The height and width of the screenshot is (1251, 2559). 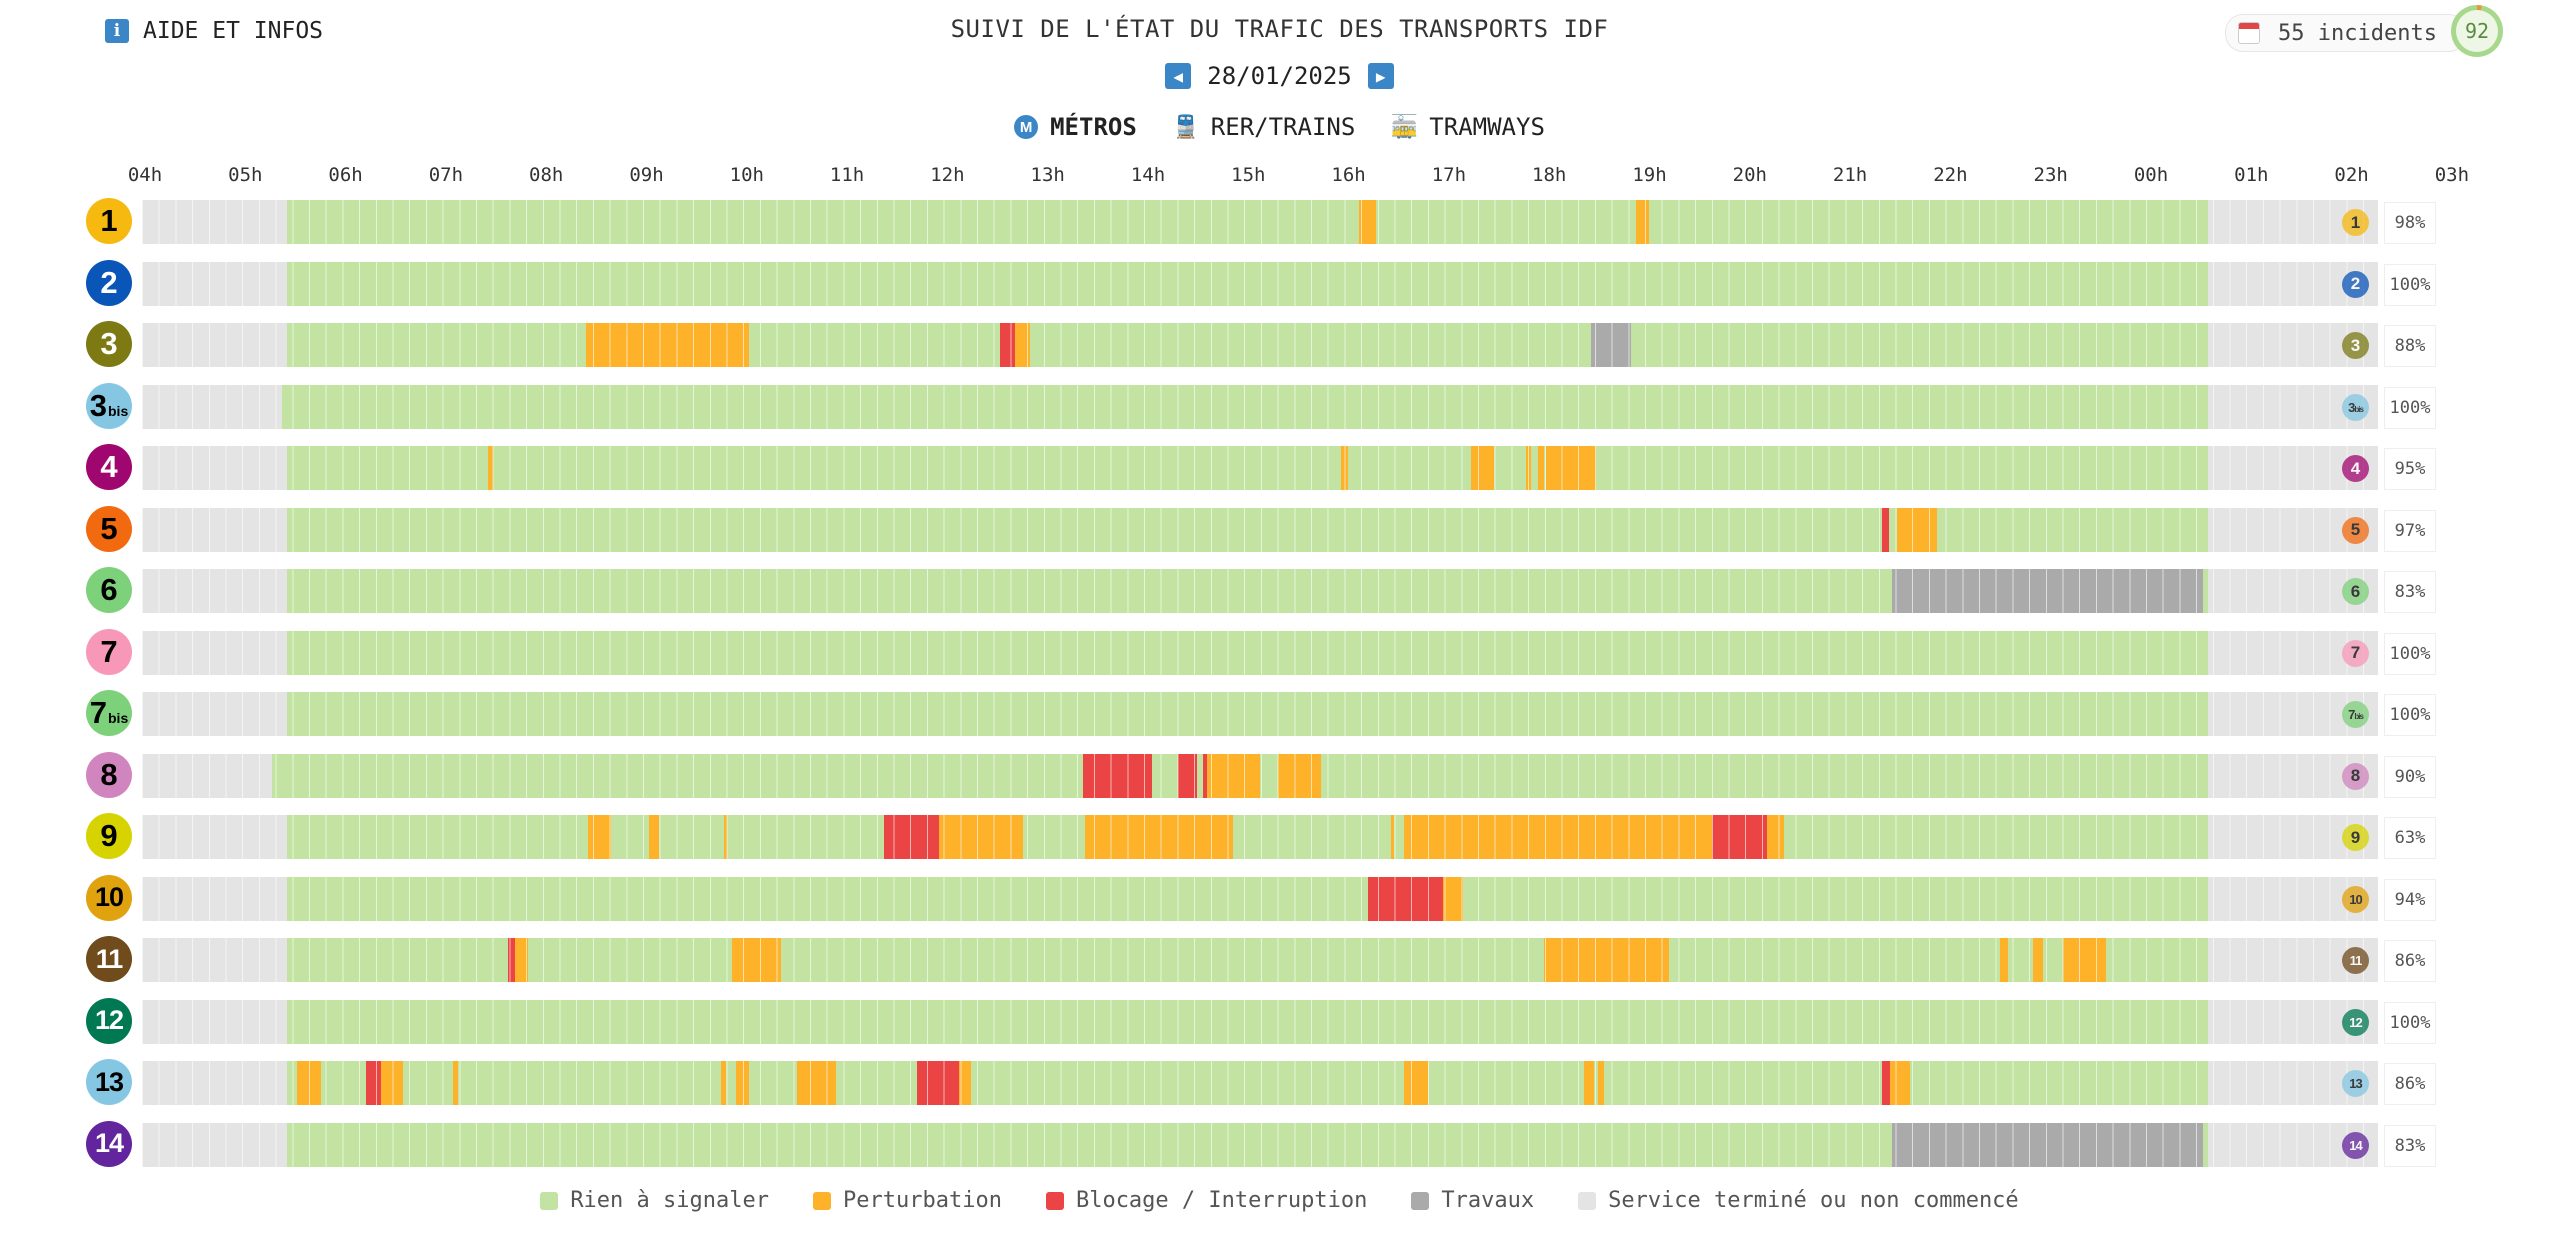 What do you see at coordinates (1380, 76) in the screenshot?
I see `next-day-button: ▶` at bounding box center [1380, 76].